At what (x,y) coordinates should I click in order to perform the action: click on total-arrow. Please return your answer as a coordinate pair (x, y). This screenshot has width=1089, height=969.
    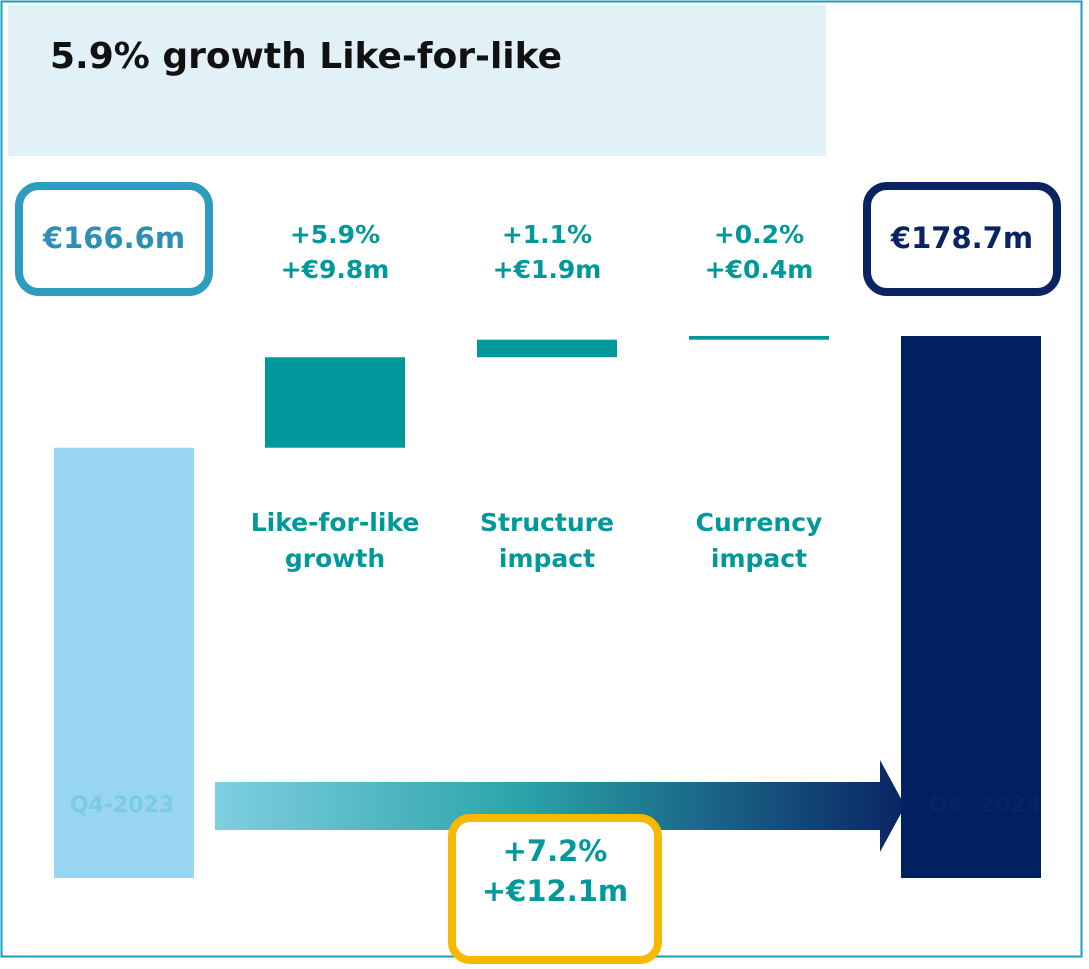
    Looking at the image, I should click on (560, 806).